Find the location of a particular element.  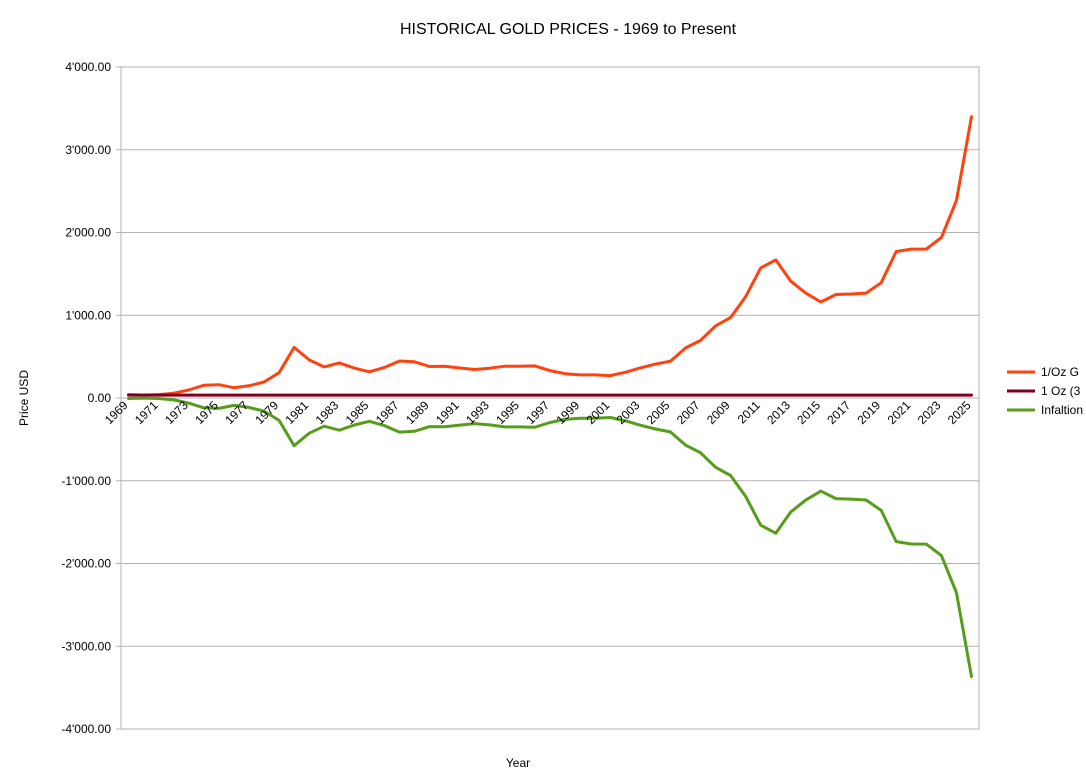

legend-label: 1 Oz (3 is located at coordinates (1061, 391).